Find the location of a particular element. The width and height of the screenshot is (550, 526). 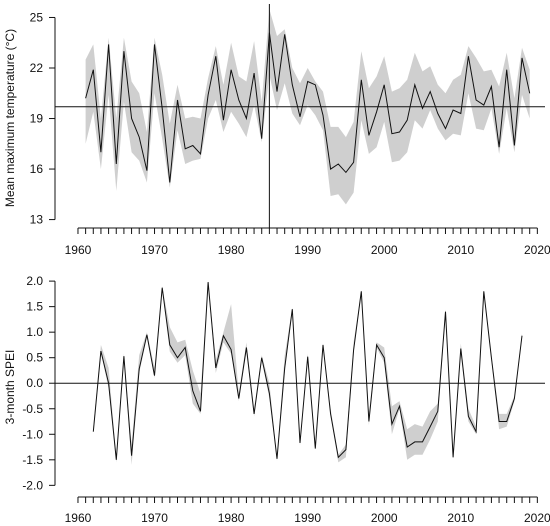

y-tick-label: 0.0 is located at coordinates (34, 383).